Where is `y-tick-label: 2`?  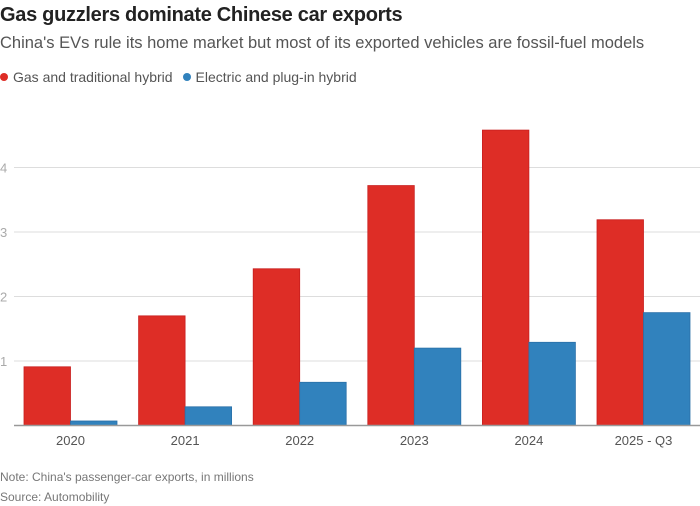 y-tick-label: 2 is located at coordinates (3, 297).